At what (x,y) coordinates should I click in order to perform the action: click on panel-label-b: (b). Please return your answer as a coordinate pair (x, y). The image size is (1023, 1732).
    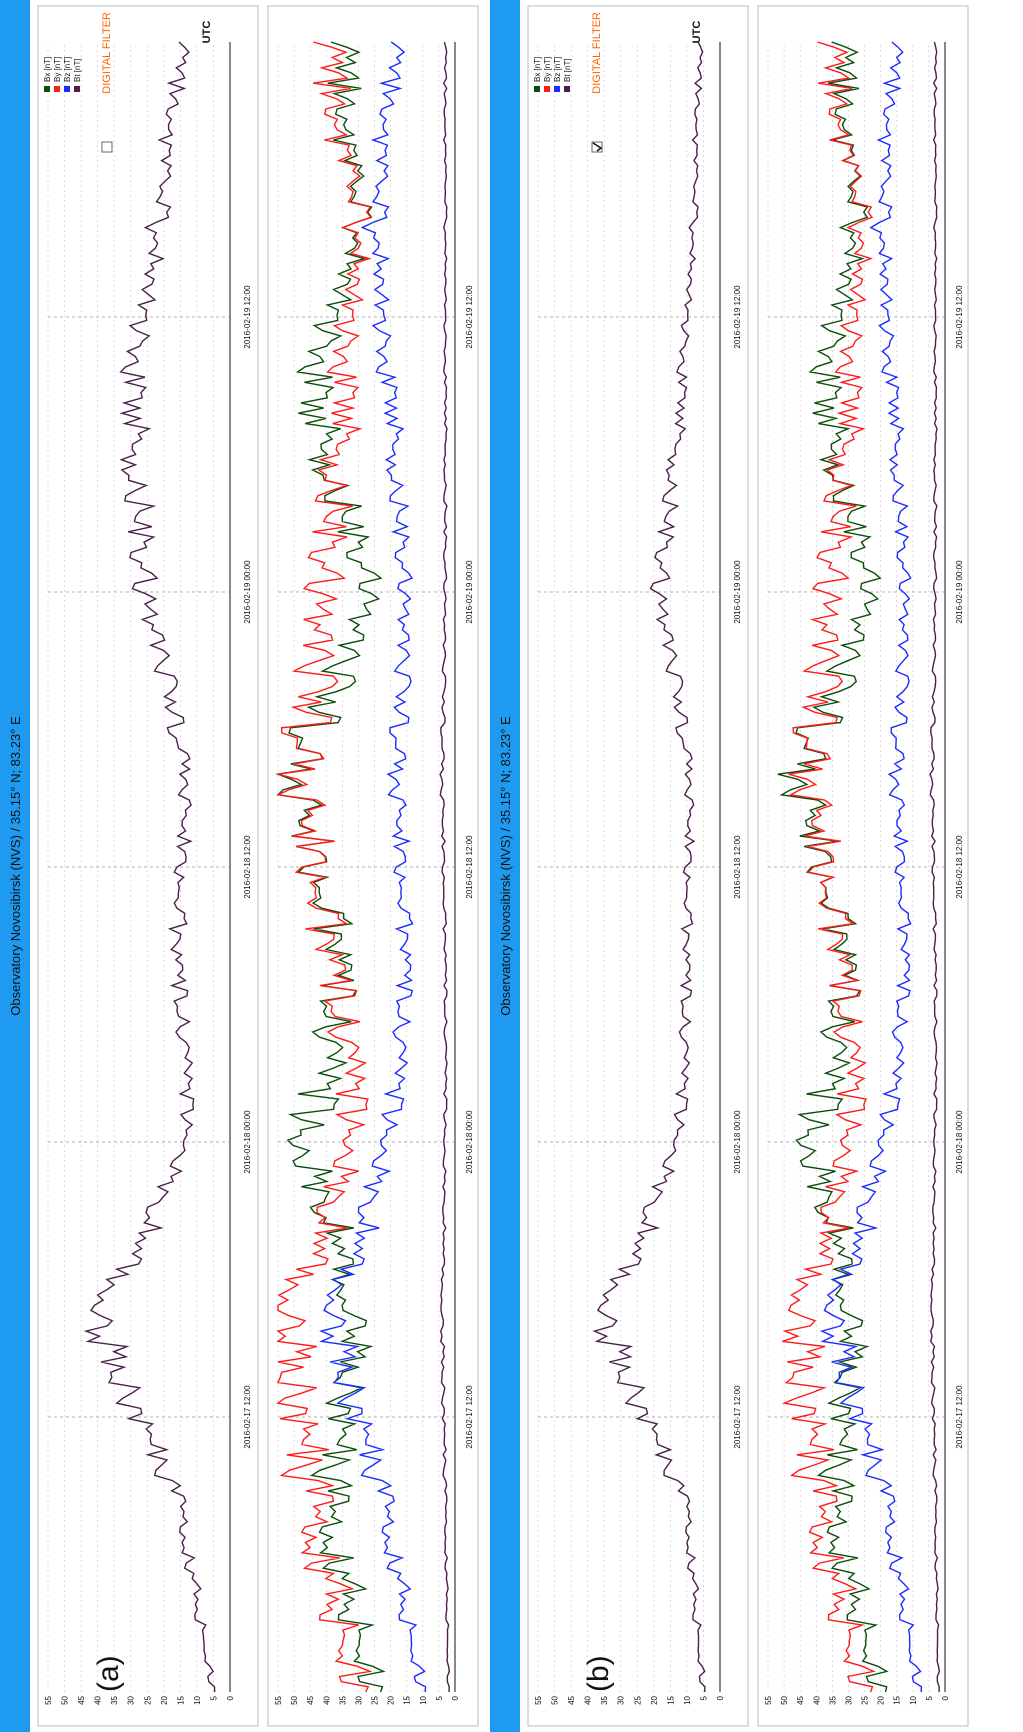
    Looking at the image, I should click on (598, 1673).